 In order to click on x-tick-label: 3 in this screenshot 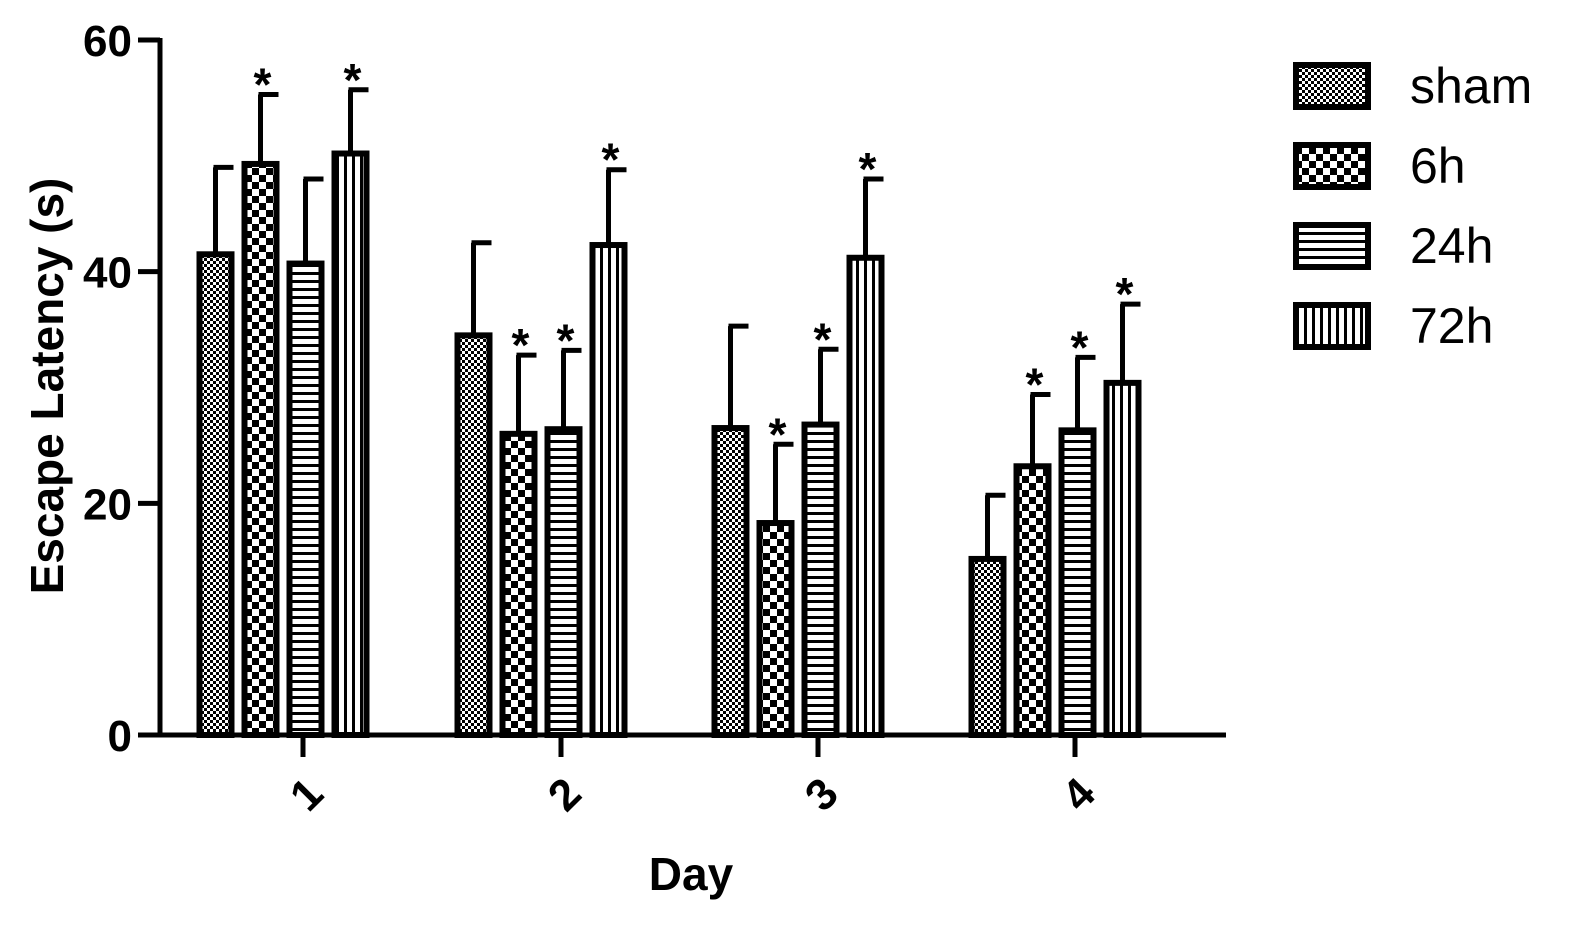, I will do `click(822, 795)`.